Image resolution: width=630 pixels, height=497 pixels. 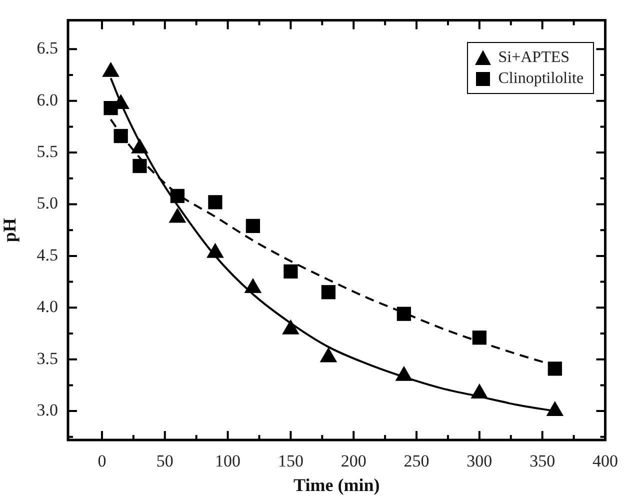 What do you see at coordinates (541, 79) in the screenshot?
I see `legend-label: Clinoptilolite` at bounding box center [541, 79].